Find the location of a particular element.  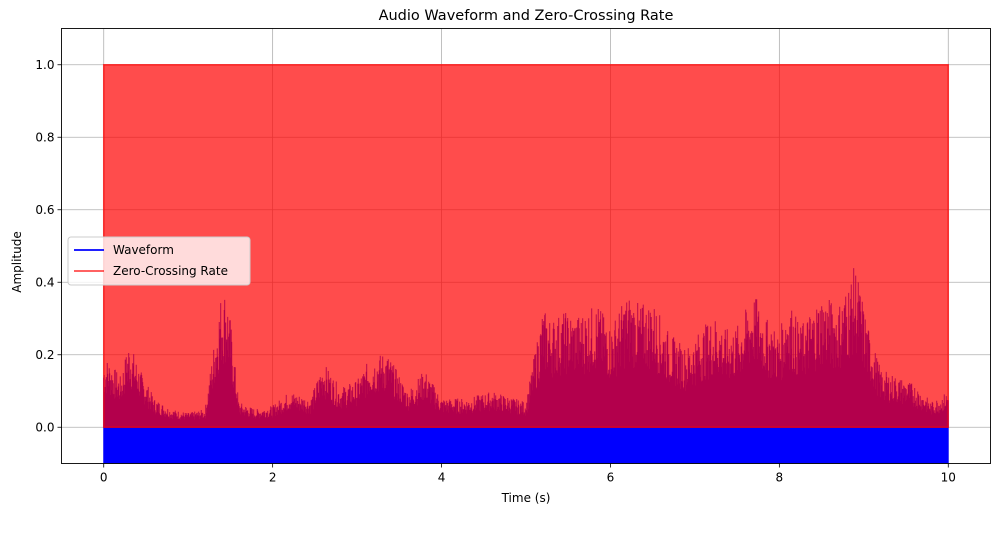

x-axis: 0 2 4 6 8 10 is located at coordinates (528, 474).